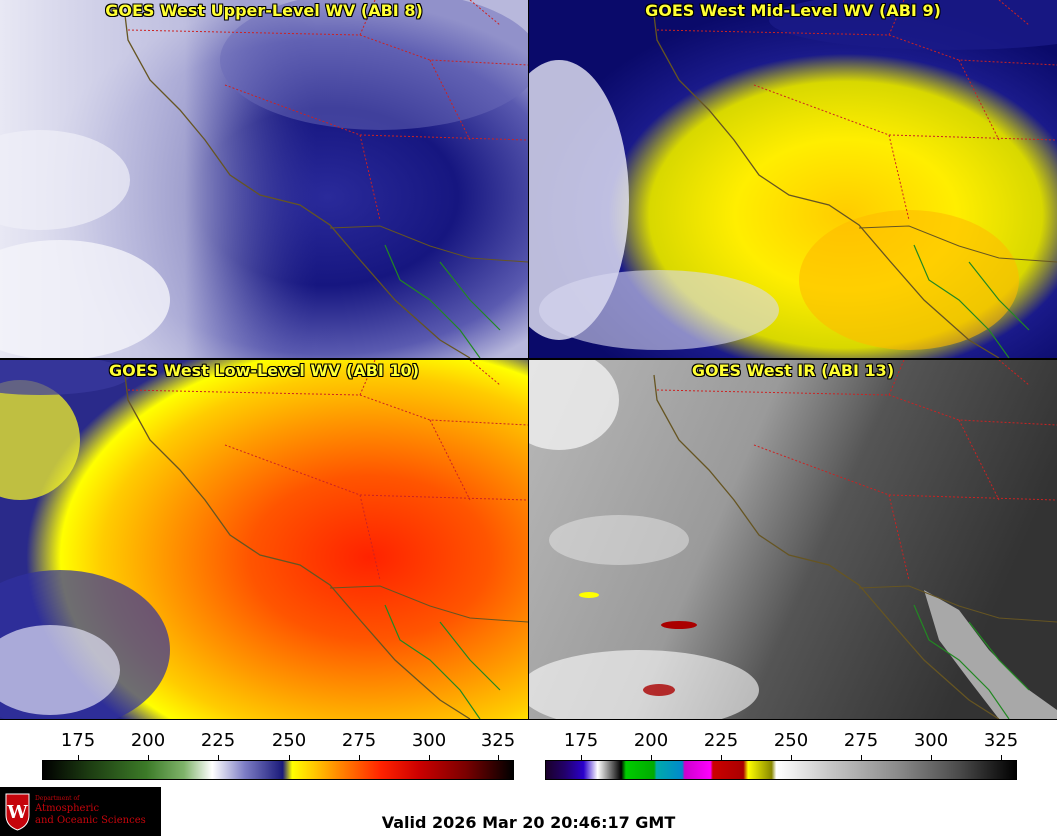 The height and width of the screenshot is (836, 1057). What do you see at coordinates (67, 808) in the screenshot?
I see `logo-line-1: Atmospheric` at bounding box center [67, 808].